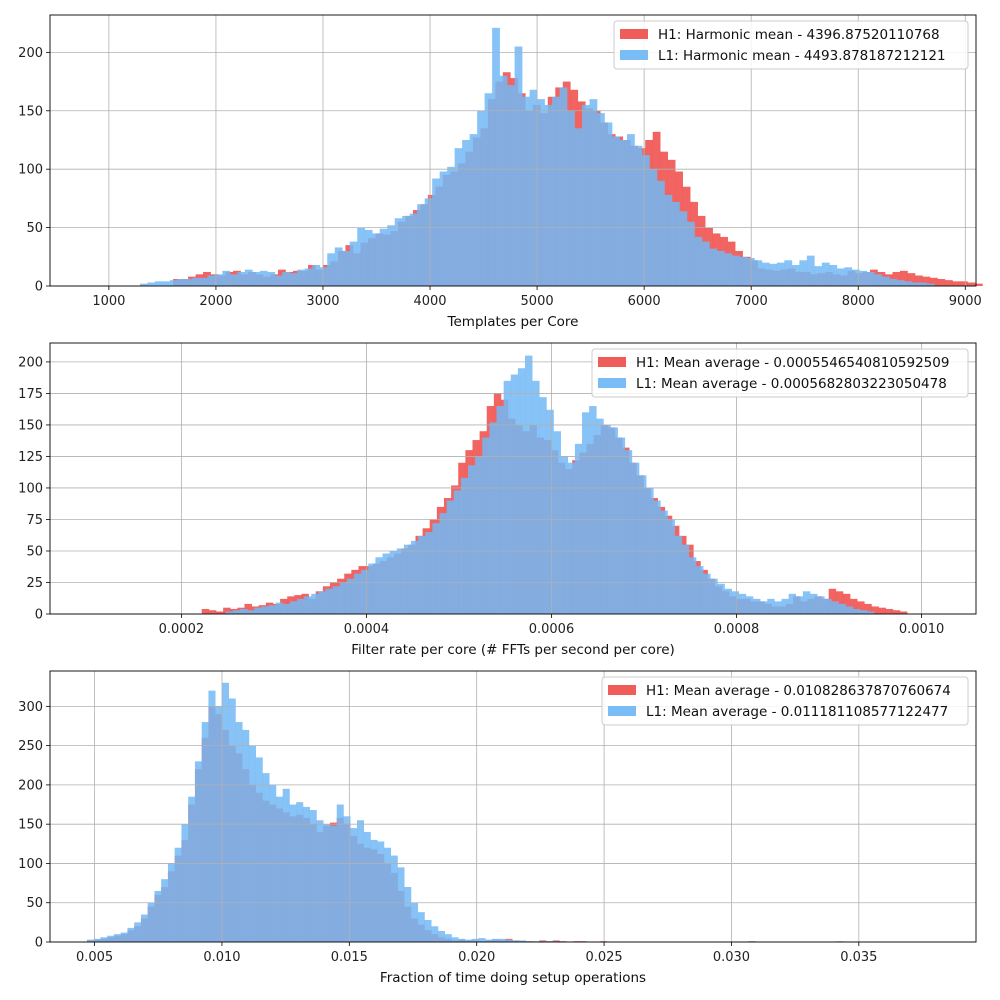 The width and height of the screenshot is (1000, 1000). I want to click on x-tick-label: 0.0002, so click(182, 629).